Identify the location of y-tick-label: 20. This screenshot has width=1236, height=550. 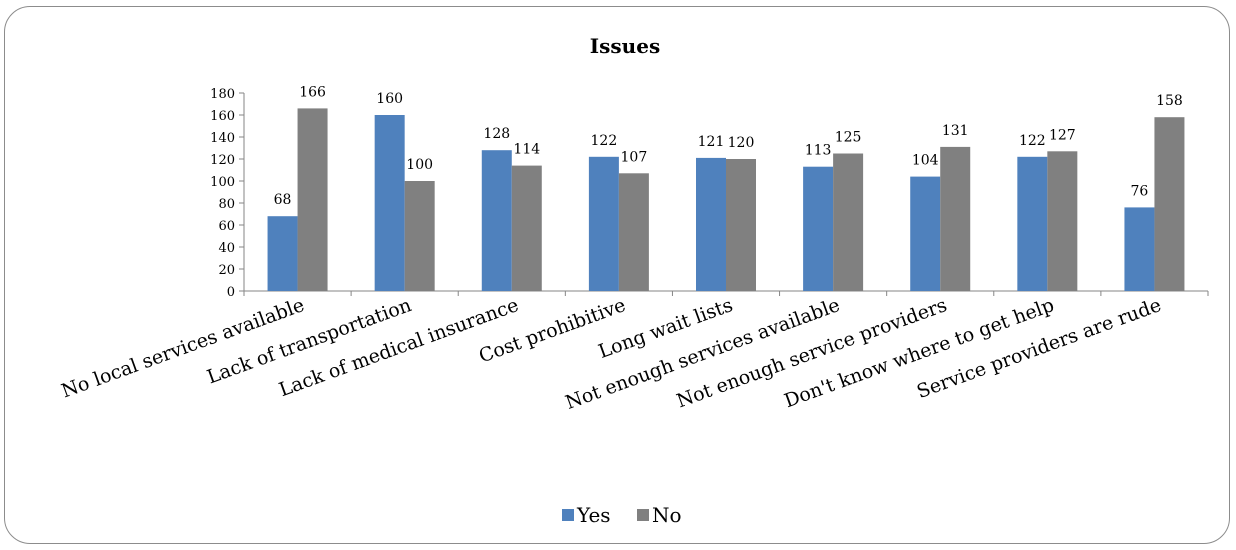
(226, 270).